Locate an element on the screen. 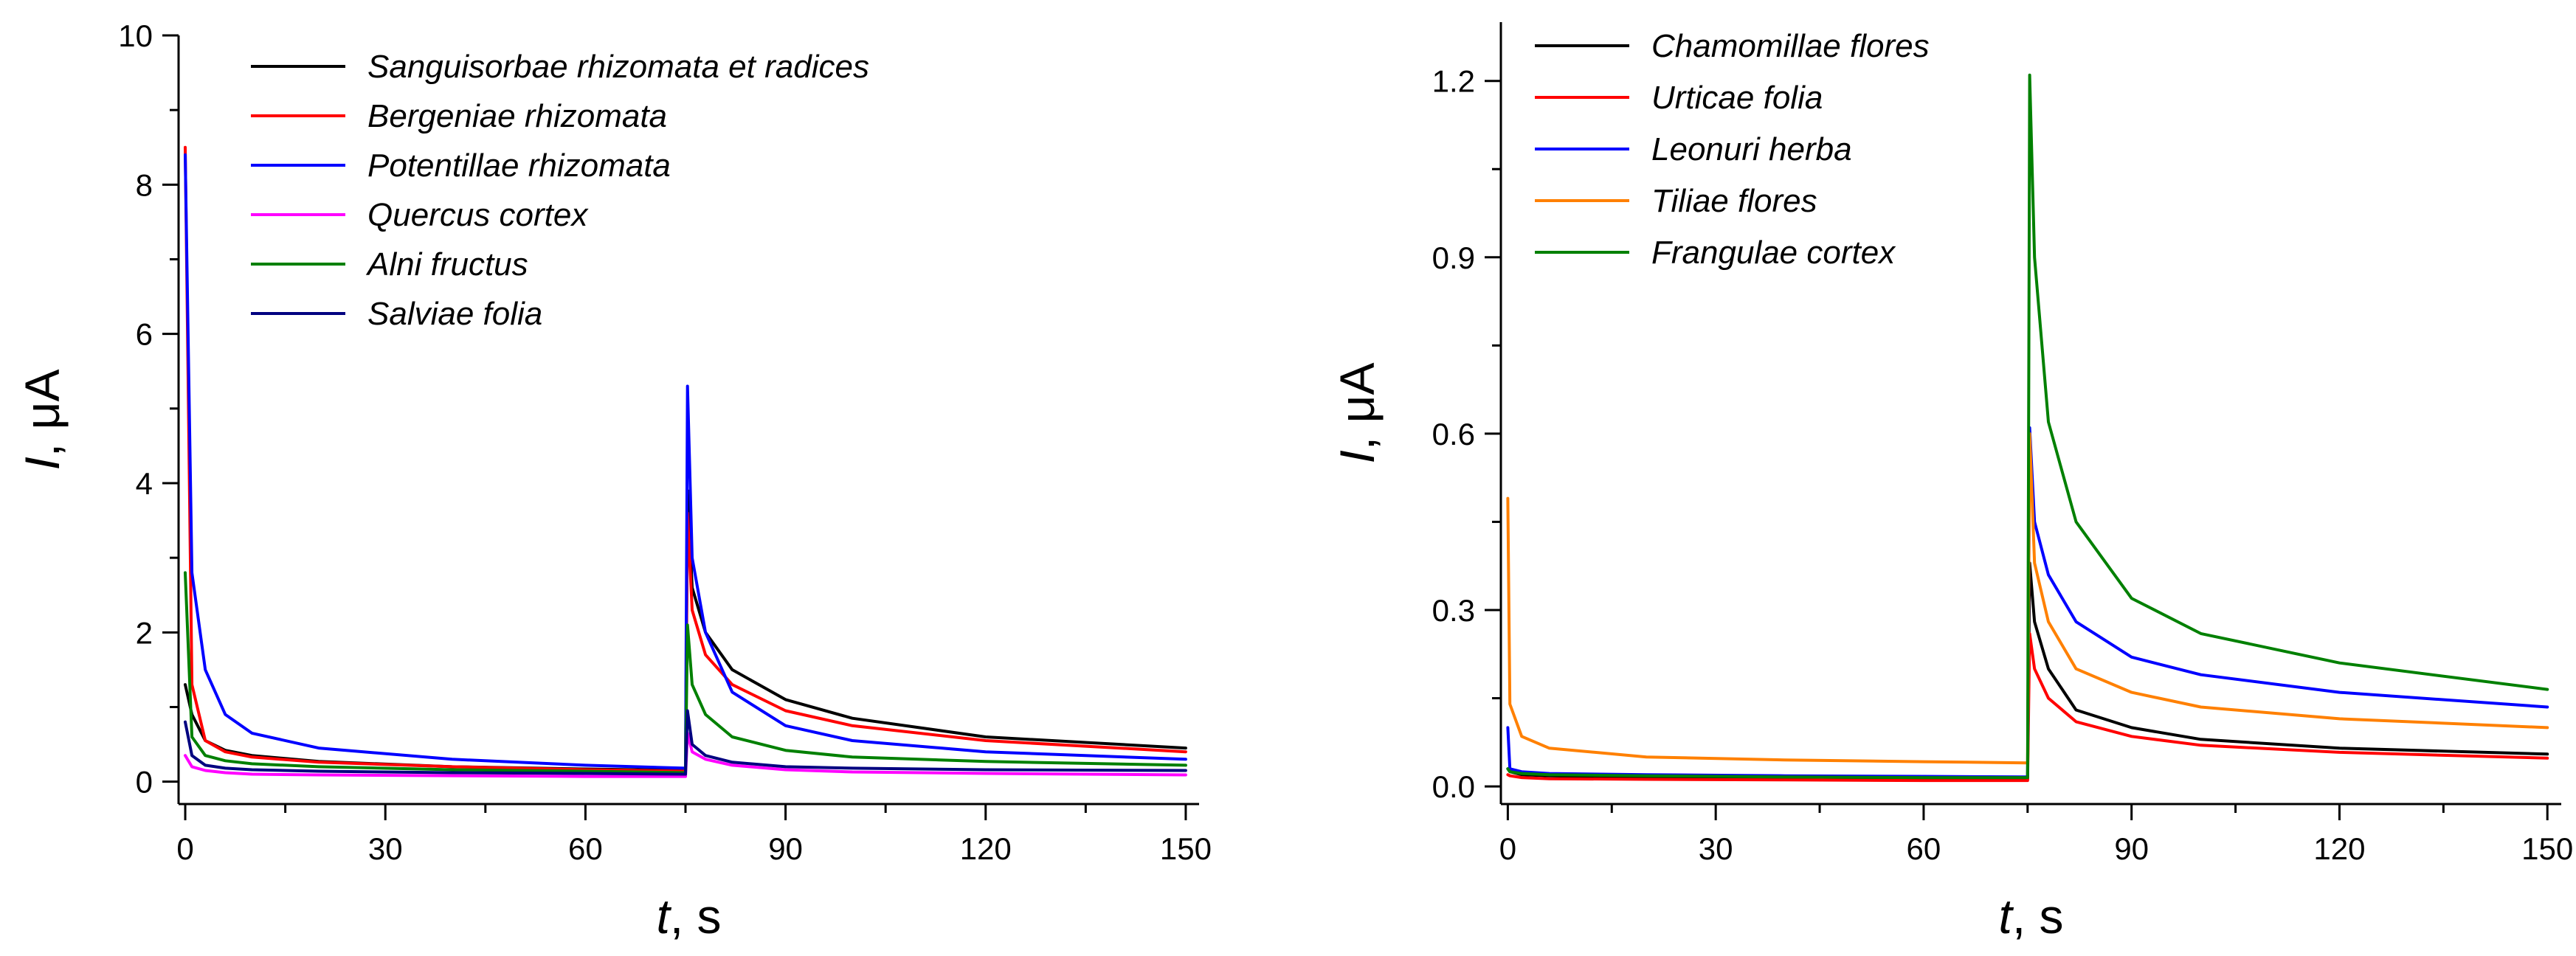 The width and height of the screenshot is (2576, 956). y-tick-label-0: 0.0 is located at coordinates (1453, 786).